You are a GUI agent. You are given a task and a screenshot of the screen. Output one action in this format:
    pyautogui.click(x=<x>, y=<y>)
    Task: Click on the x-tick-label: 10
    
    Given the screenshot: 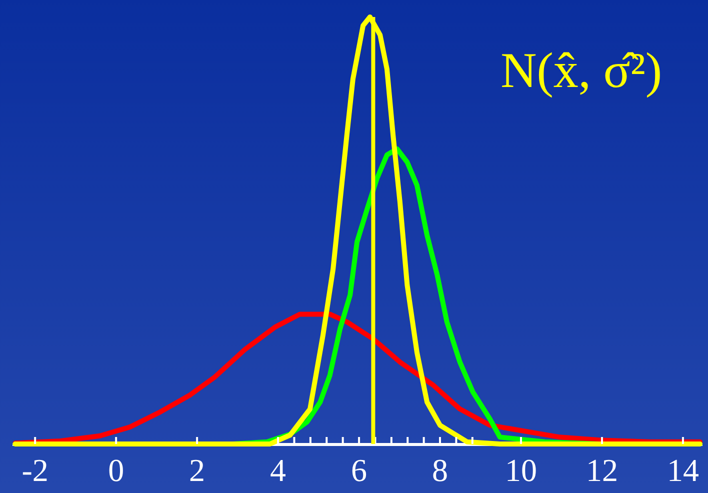 What is the action you would take?
    pyautogui.click(x=520, y=470)
    